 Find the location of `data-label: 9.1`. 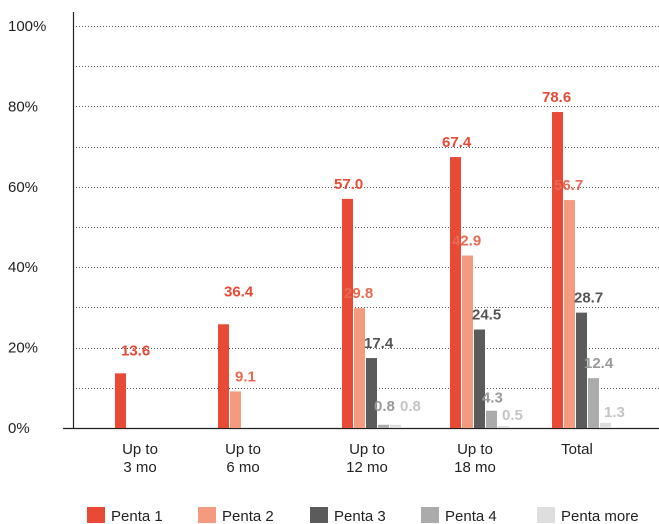

data-label: 9.1 is located at coordinates (245, 376).